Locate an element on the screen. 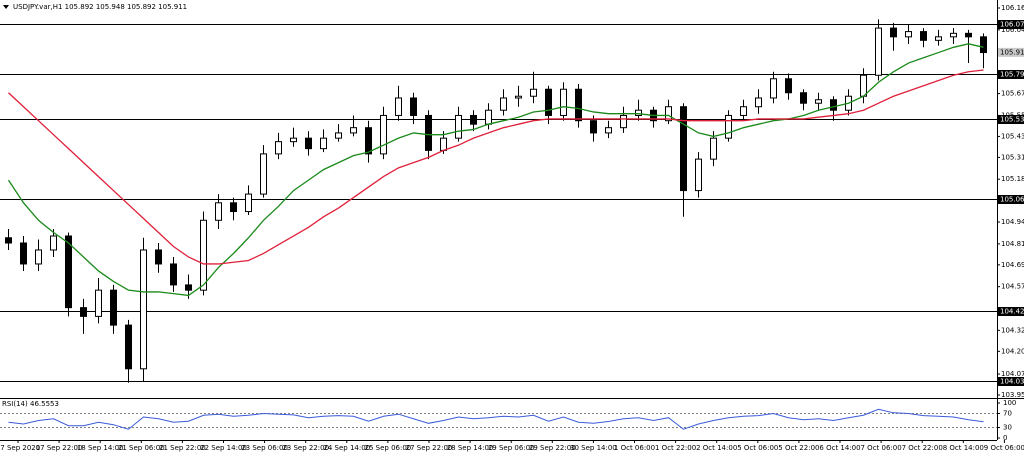  level-label: 104.032 is located at coordinates (1012, 382).